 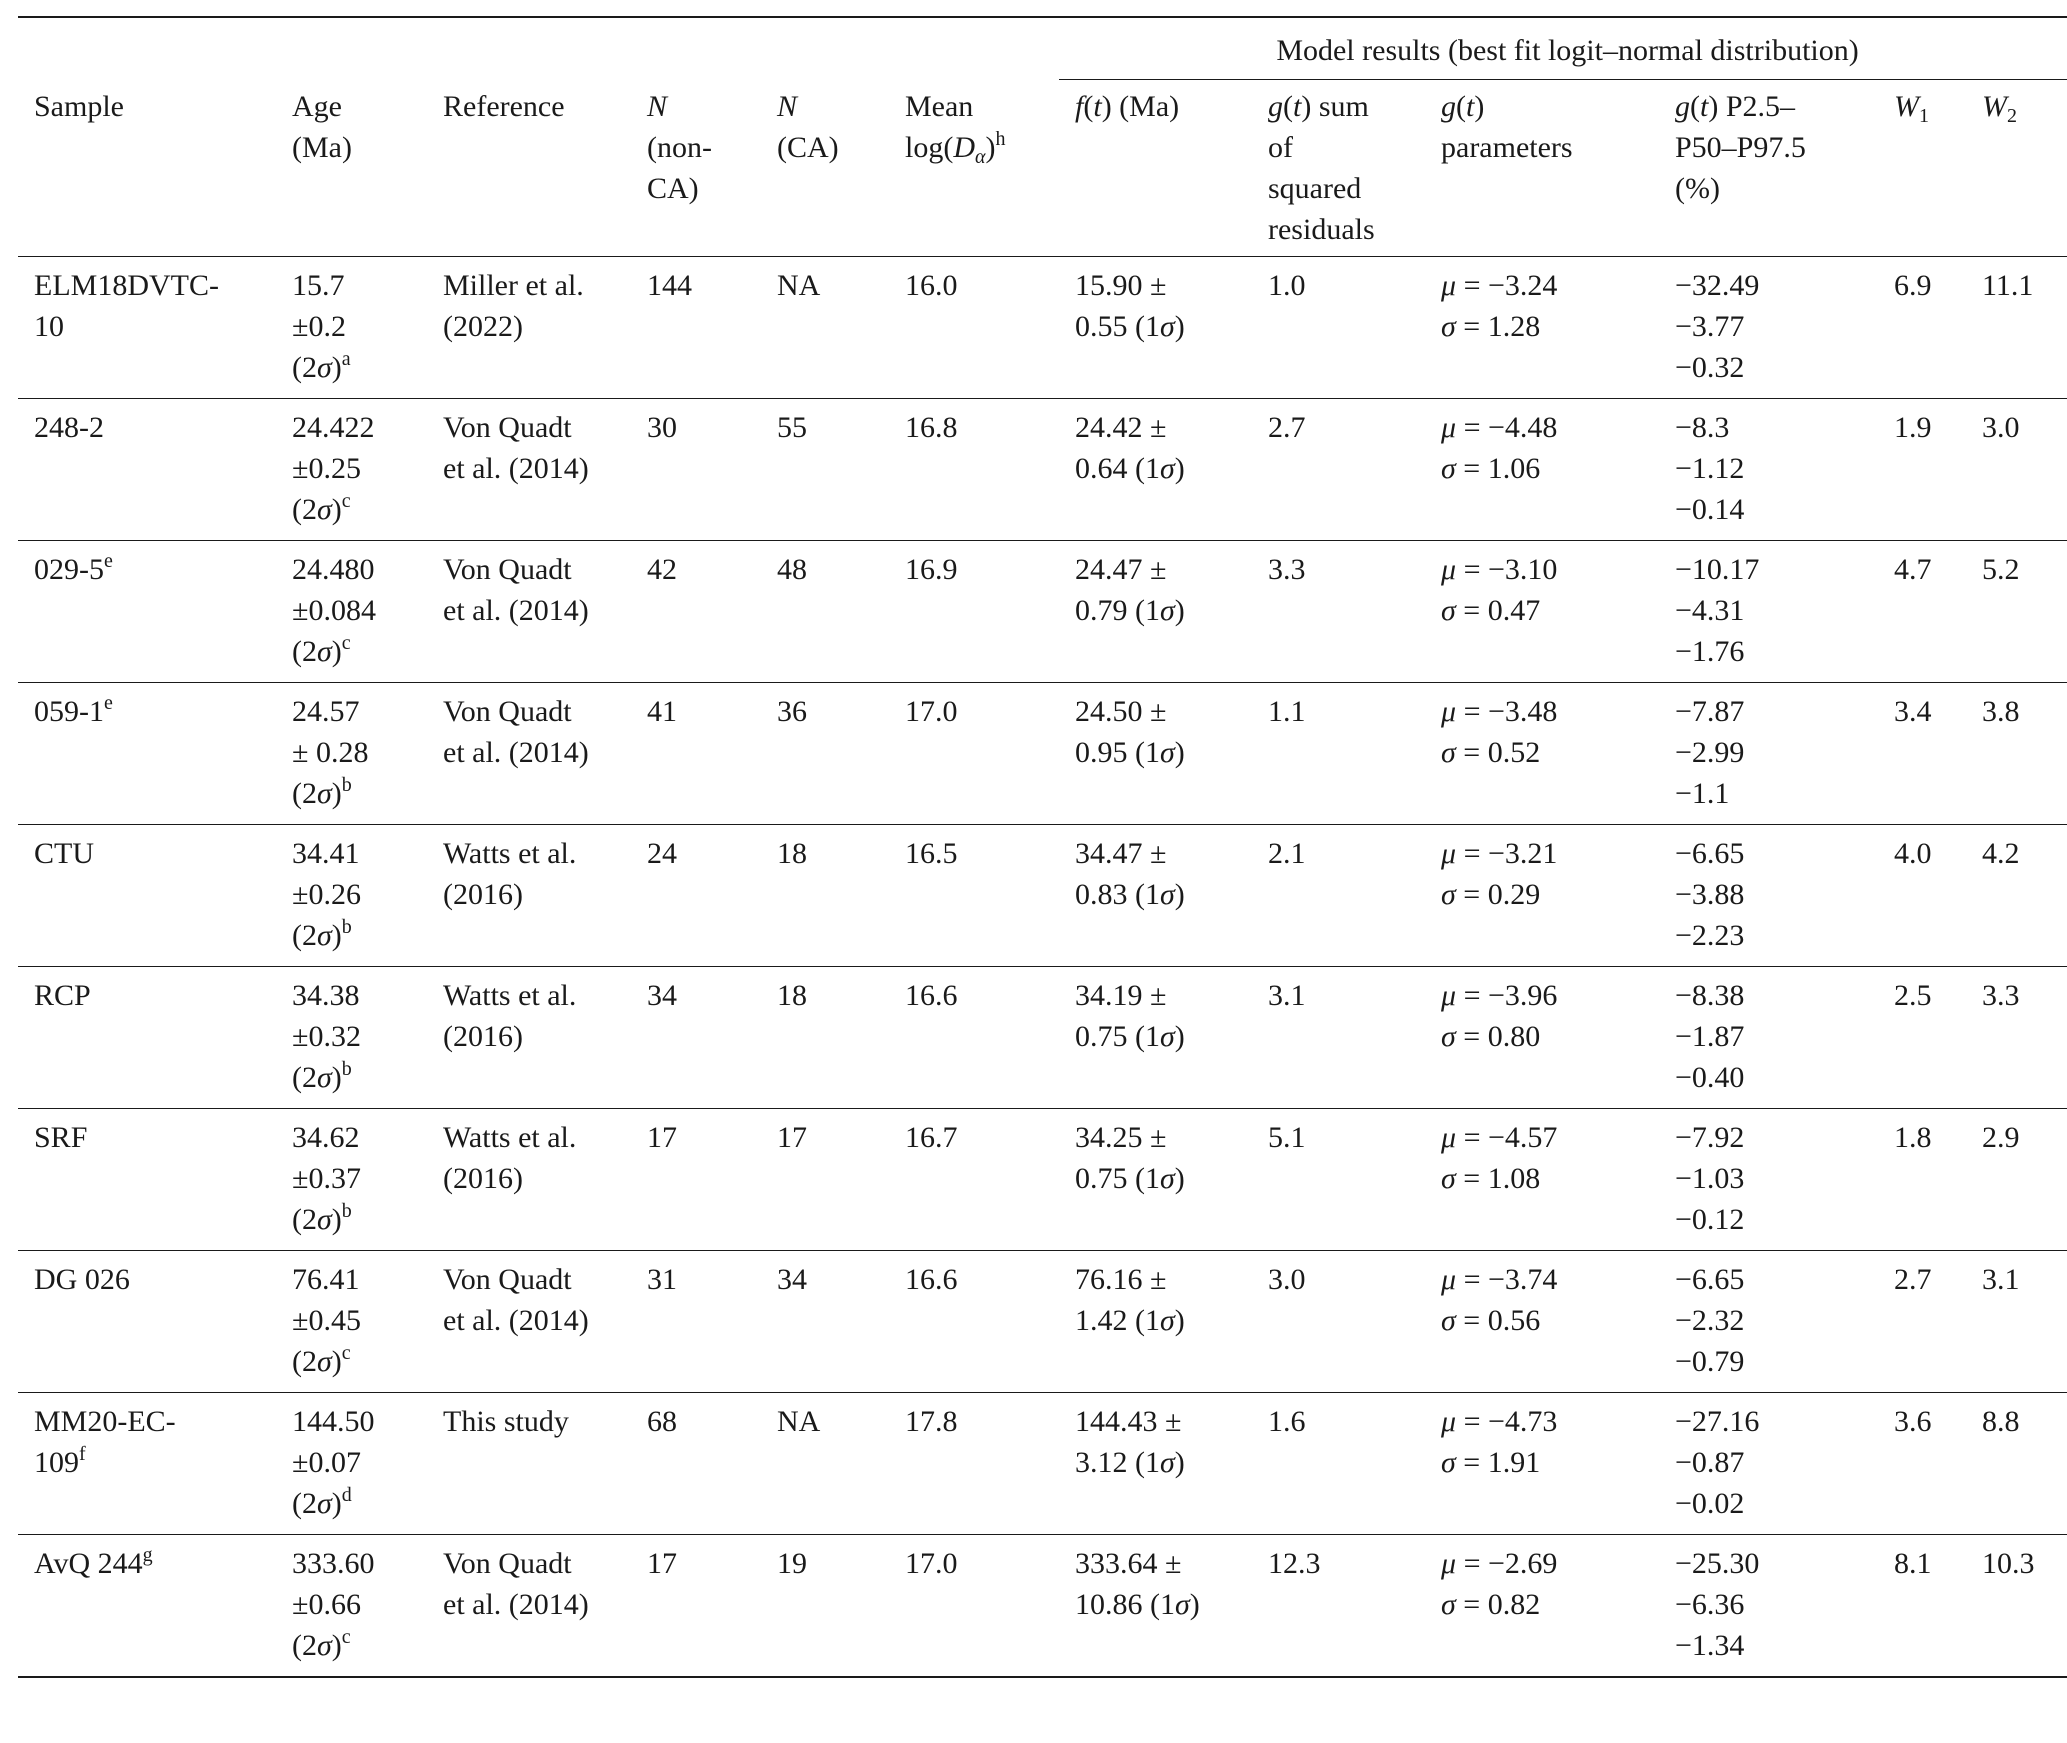 I want to click on mean-log-label: log(Dα)h, so click(x=955, y=147).